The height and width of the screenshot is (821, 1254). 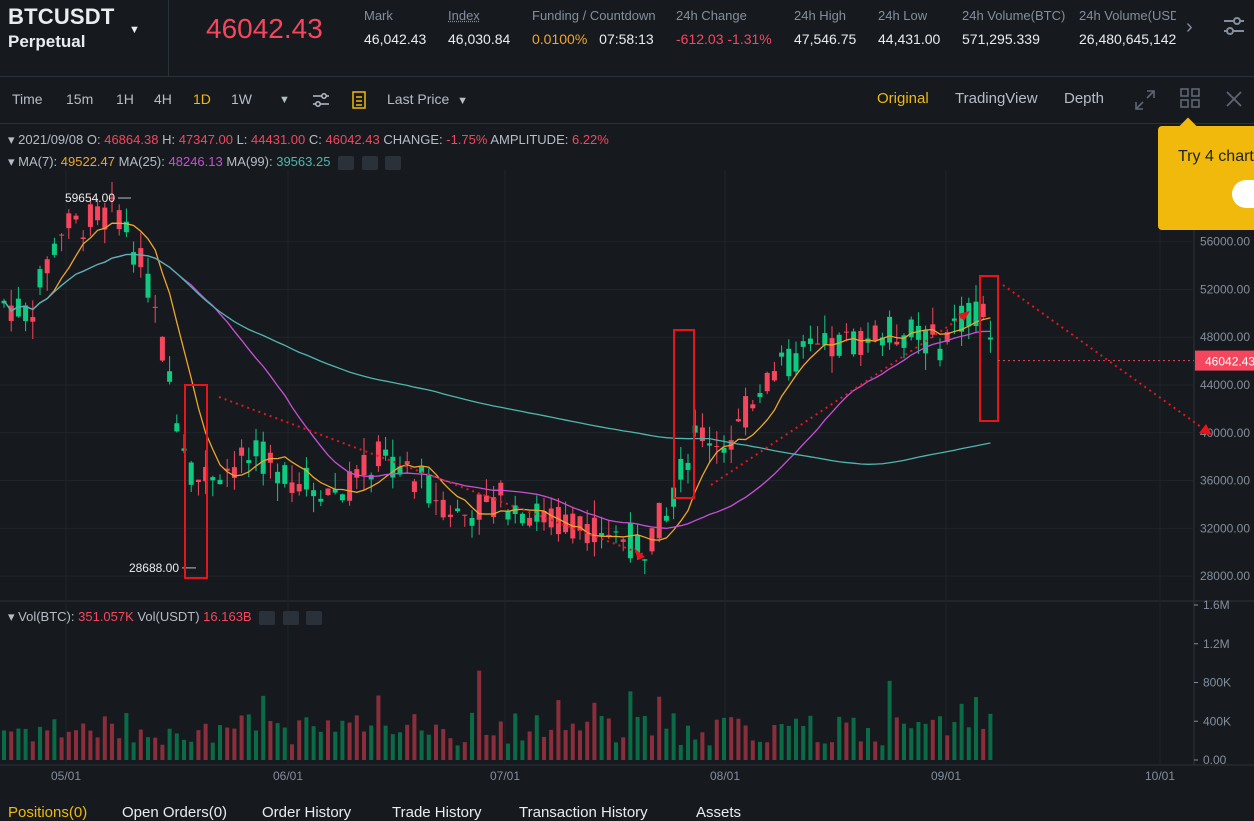 What do you see at coordinates (125, 99) in the screenshot?
I see `interval-1h: 1H` at bounding box center [125, 99].